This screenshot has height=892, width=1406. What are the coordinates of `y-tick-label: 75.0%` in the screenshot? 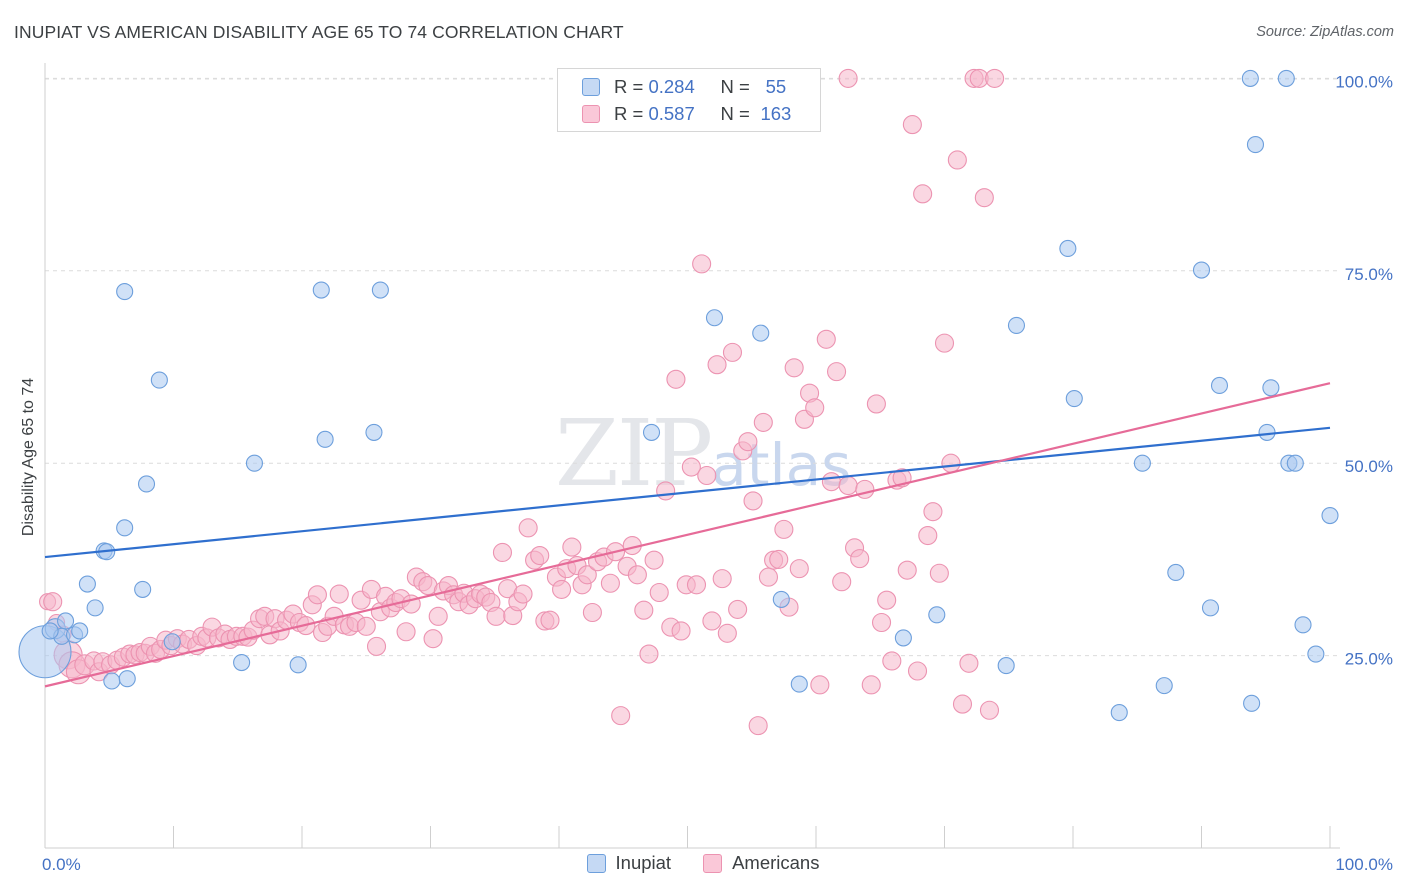 It's located at (1369, 274).